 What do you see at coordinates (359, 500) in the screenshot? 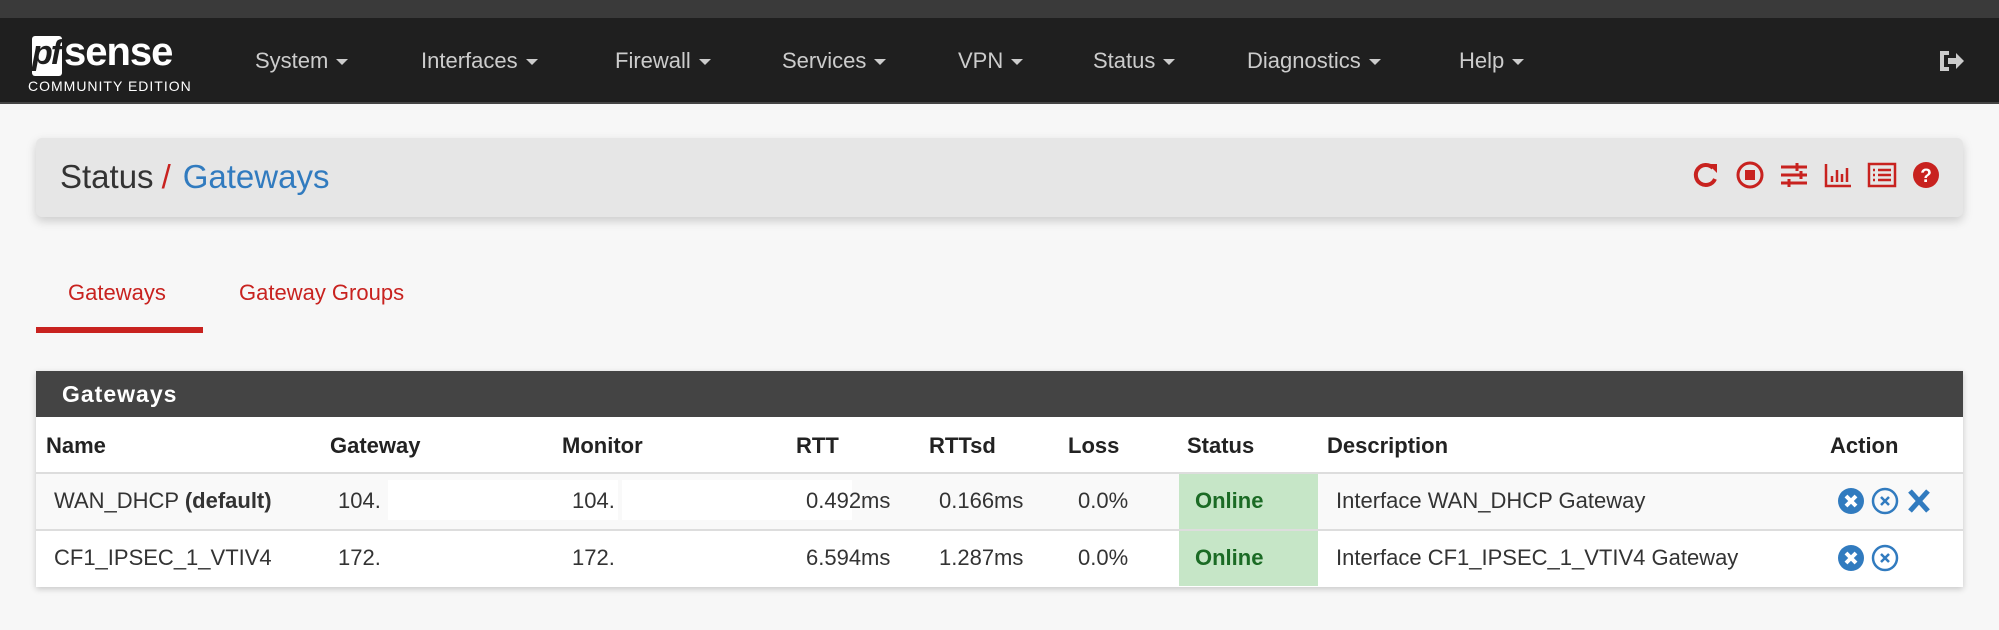
I see `gateway-ip: 104.` at bounding box center [359, 500].